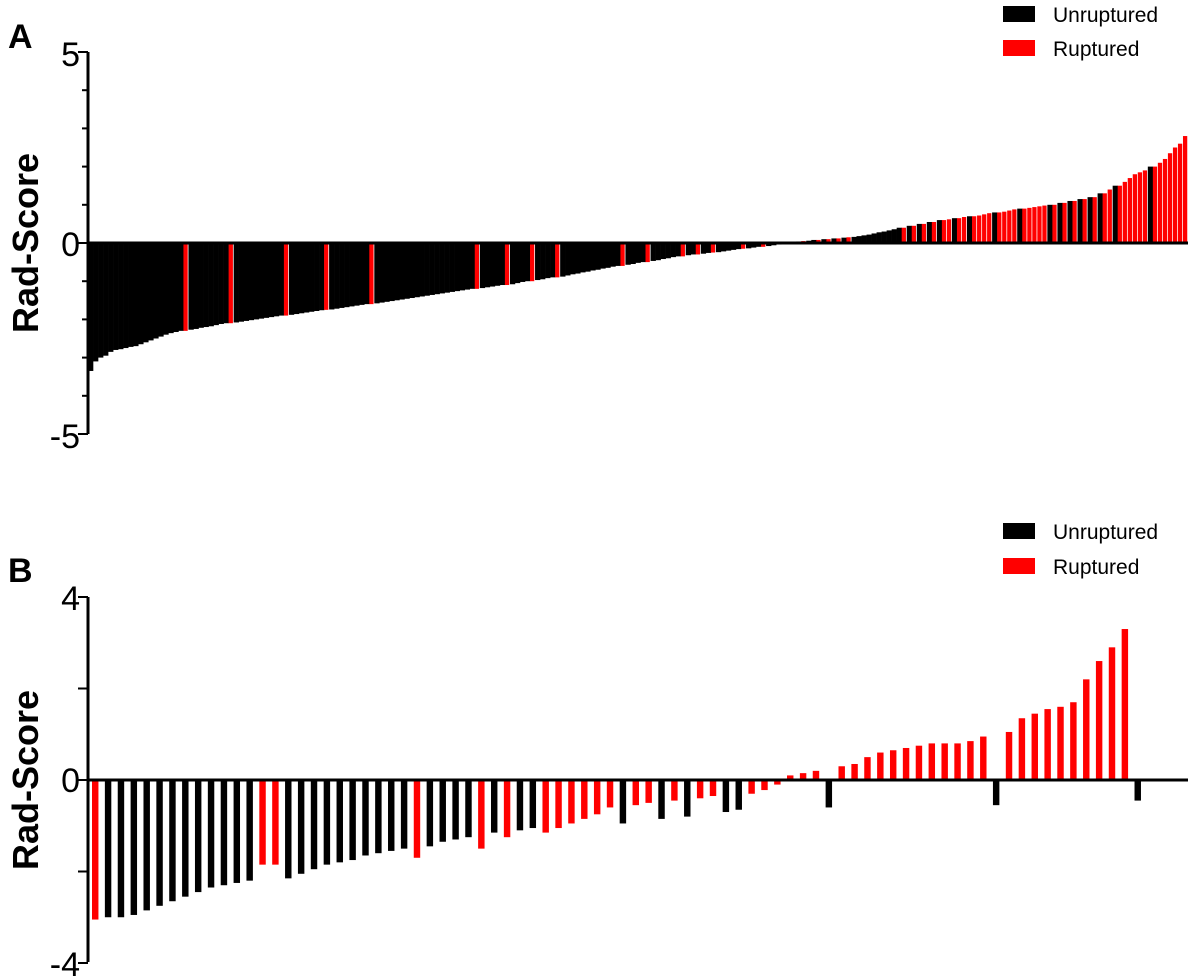  Describe the element at coordinates (70, 245) in the screenshot. I see `panel-a-y-tick-0: 0` at that location.